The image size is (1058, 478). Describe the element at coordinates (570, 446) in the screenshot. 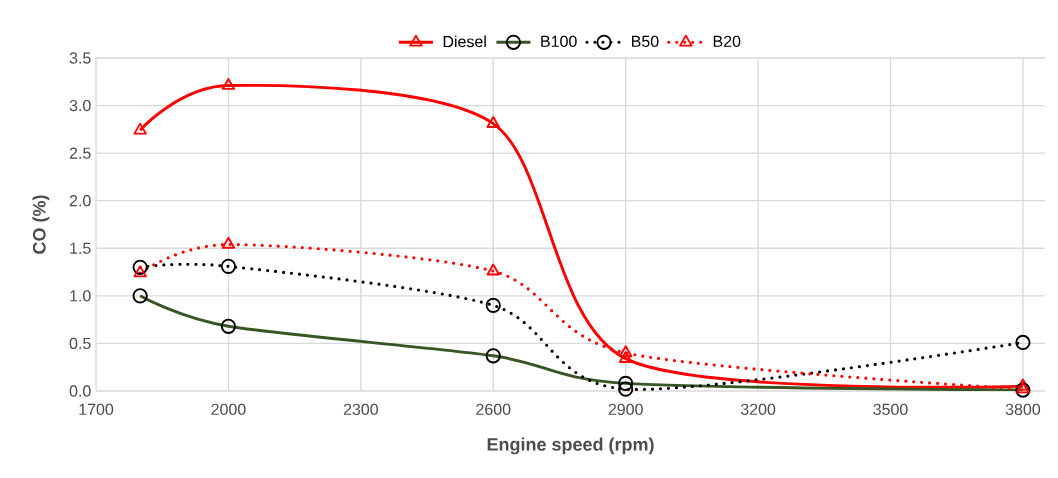

I see `x-axis-title: Engine speed (rpm)` at that location.